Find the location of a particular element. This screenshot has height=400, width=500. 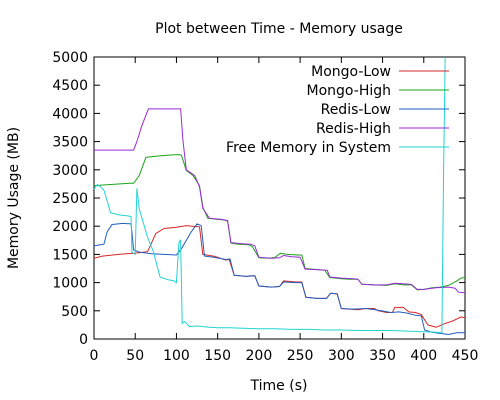

y-tick-label: 500 is located at coordinates (74, 312).